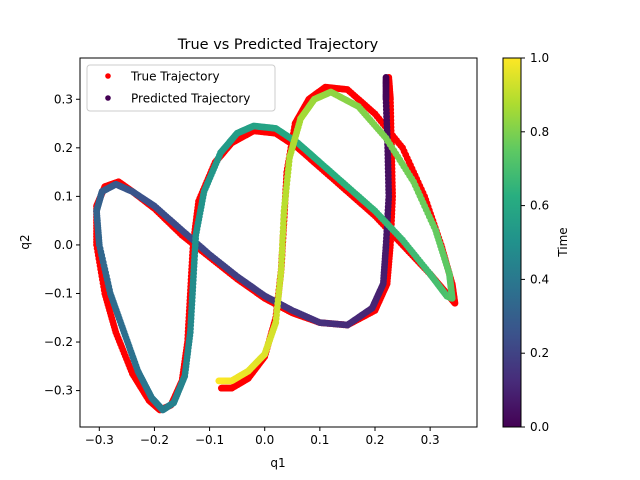 Image resolution: width=640 pixels, height=480 pixels. I want to click on colorbar-gradient, so click(512, 242).